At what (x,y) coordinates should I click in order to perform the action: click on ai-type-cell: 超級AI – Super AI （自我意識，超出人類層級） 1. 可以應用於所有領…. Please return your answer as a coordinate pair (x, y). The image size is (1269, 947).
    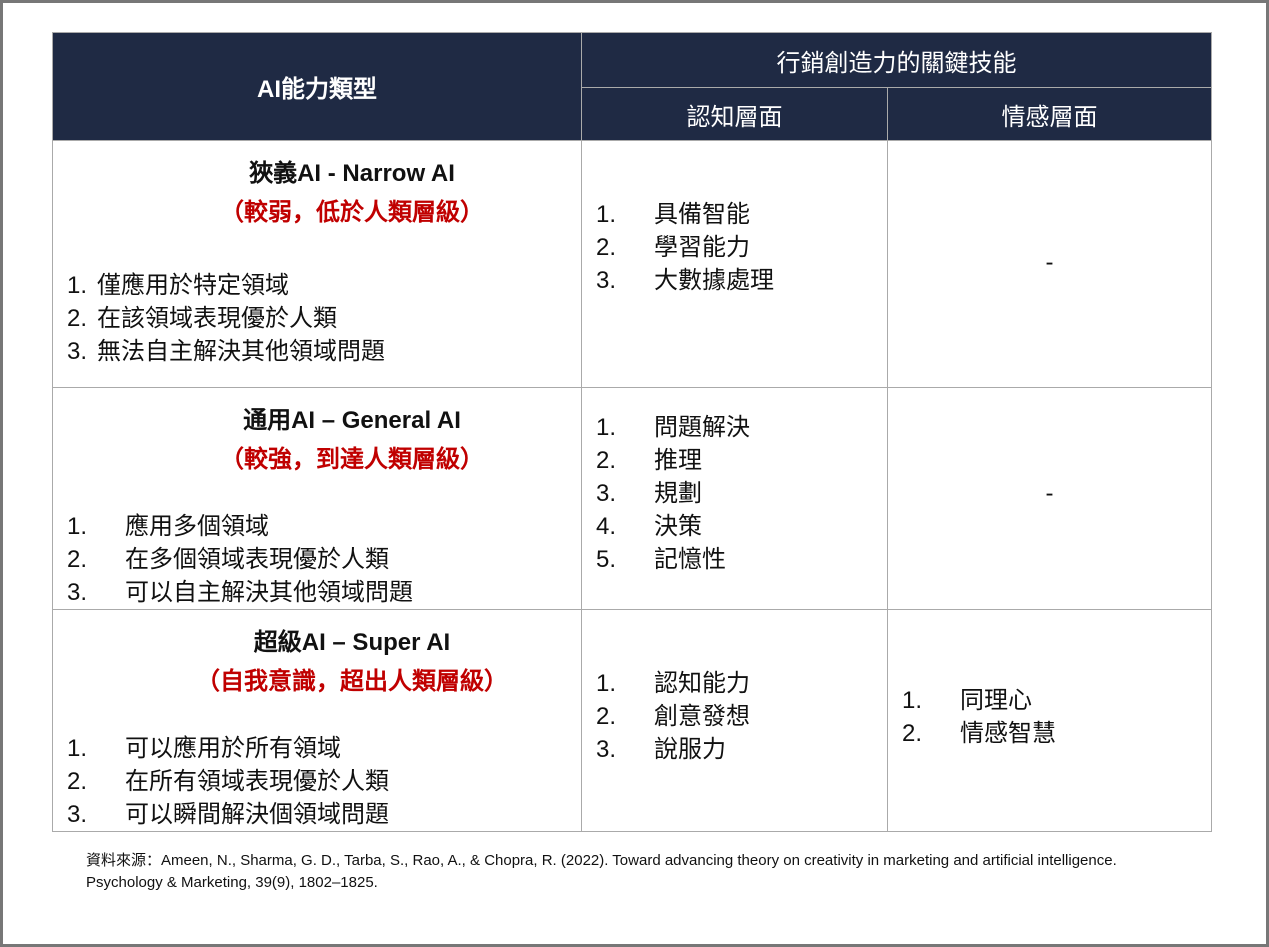
    Looking at the image, I should click on (317, 720).